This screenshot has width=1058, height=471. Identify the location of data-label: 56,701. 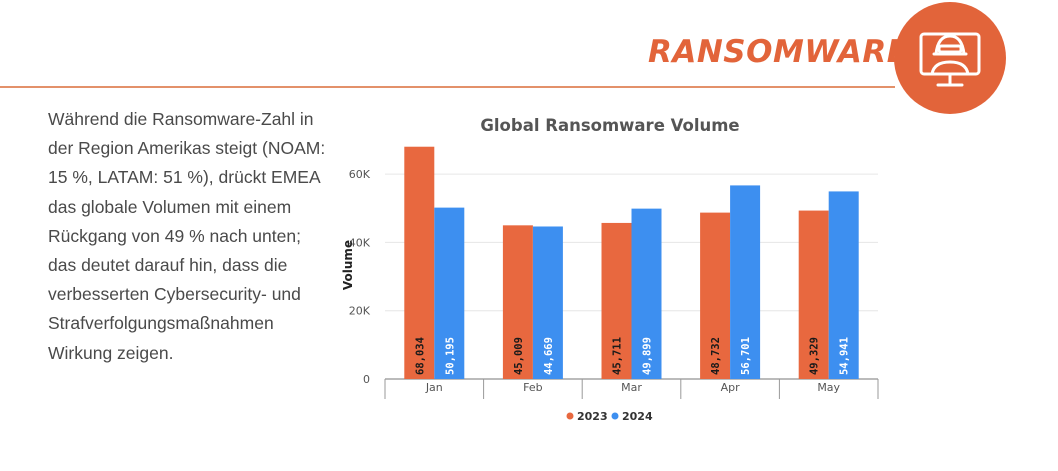
(746, 356).